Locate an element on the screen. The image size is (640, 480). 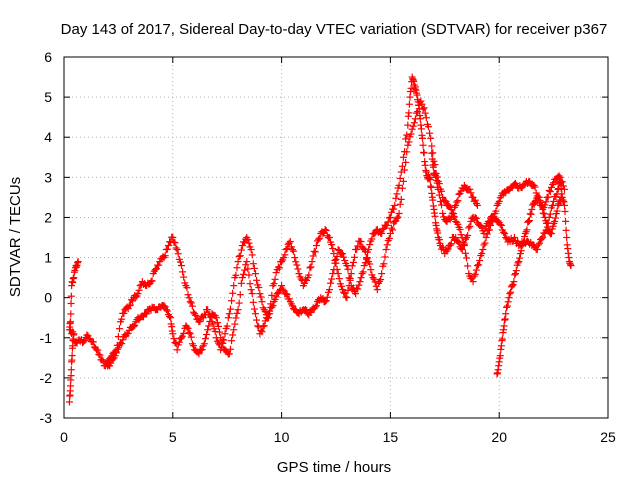
x-tick-label: 15 is located at coordinates (391, 437).